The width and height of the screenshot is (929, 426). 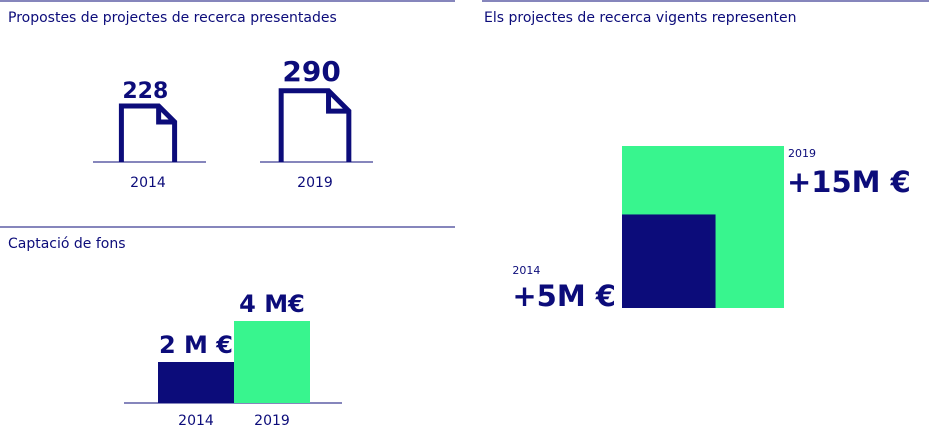 What do you see at coordinates (311, 71) in the screenshot?
I see `value-label: 290` at bounding box center [311, 71].